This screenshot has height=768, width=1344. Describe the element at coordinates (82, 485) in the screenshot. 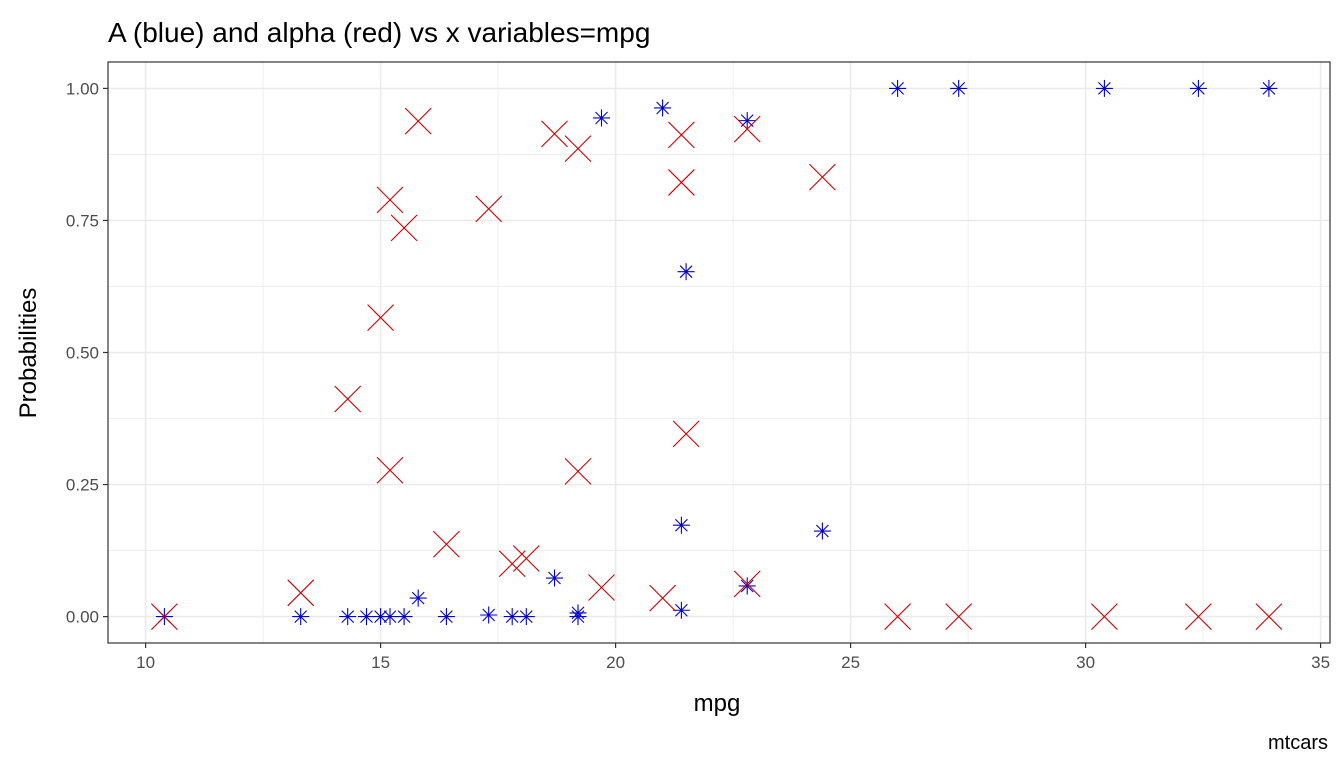

I see `y-tick-label: 0.25` at that location.